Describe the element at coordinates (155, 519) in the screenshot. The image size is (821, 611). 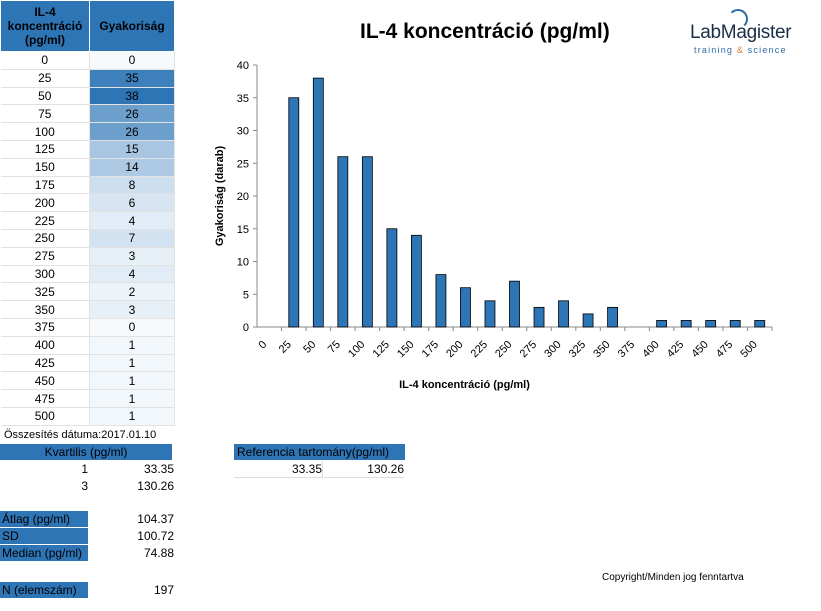
I see `mean-value: 104.37` at that location.